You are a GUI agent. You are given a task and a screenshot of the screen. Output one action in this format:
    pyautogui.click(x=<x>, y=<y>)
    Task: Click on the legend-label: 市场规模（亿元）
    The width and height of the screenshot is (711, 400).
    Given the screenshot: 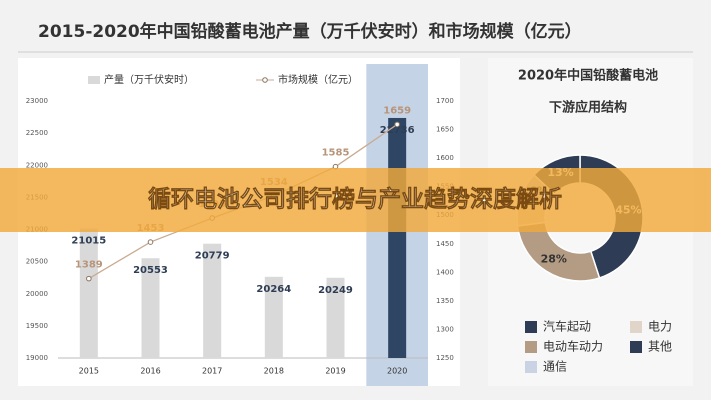 What is the action you would take?
    pyautogui.click(x=318, y=79)
    